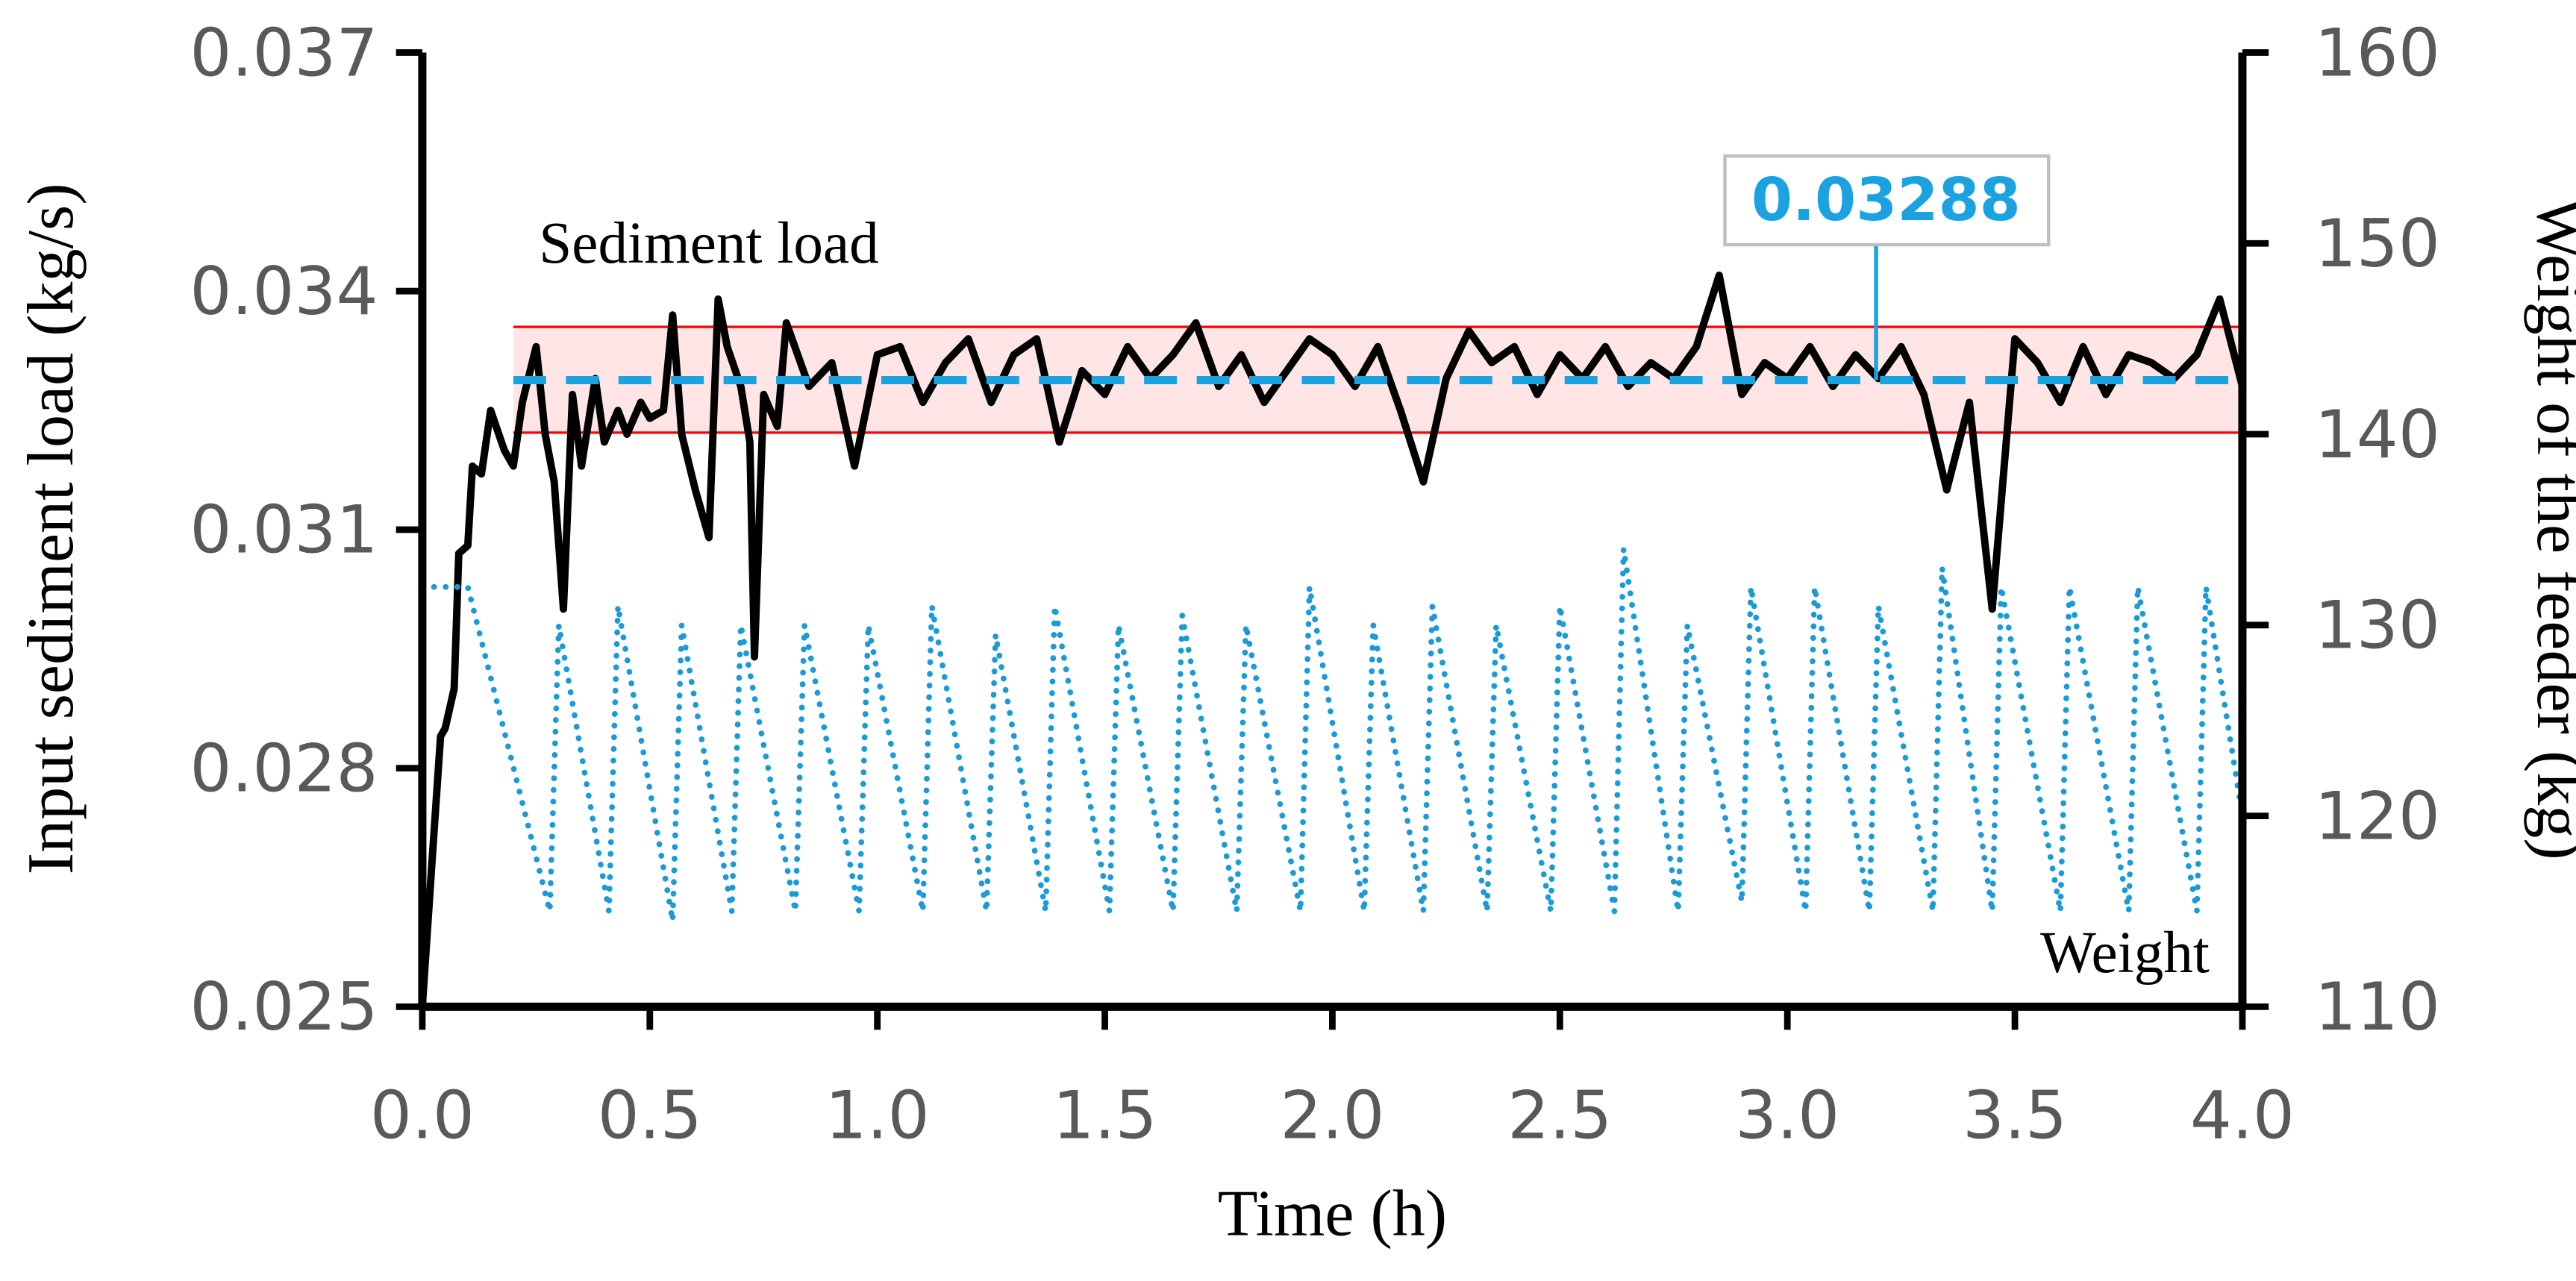  Describe the element at coordinates (2377, 52) in the screenshot. I see `y2-tick-label: 160` at that location.